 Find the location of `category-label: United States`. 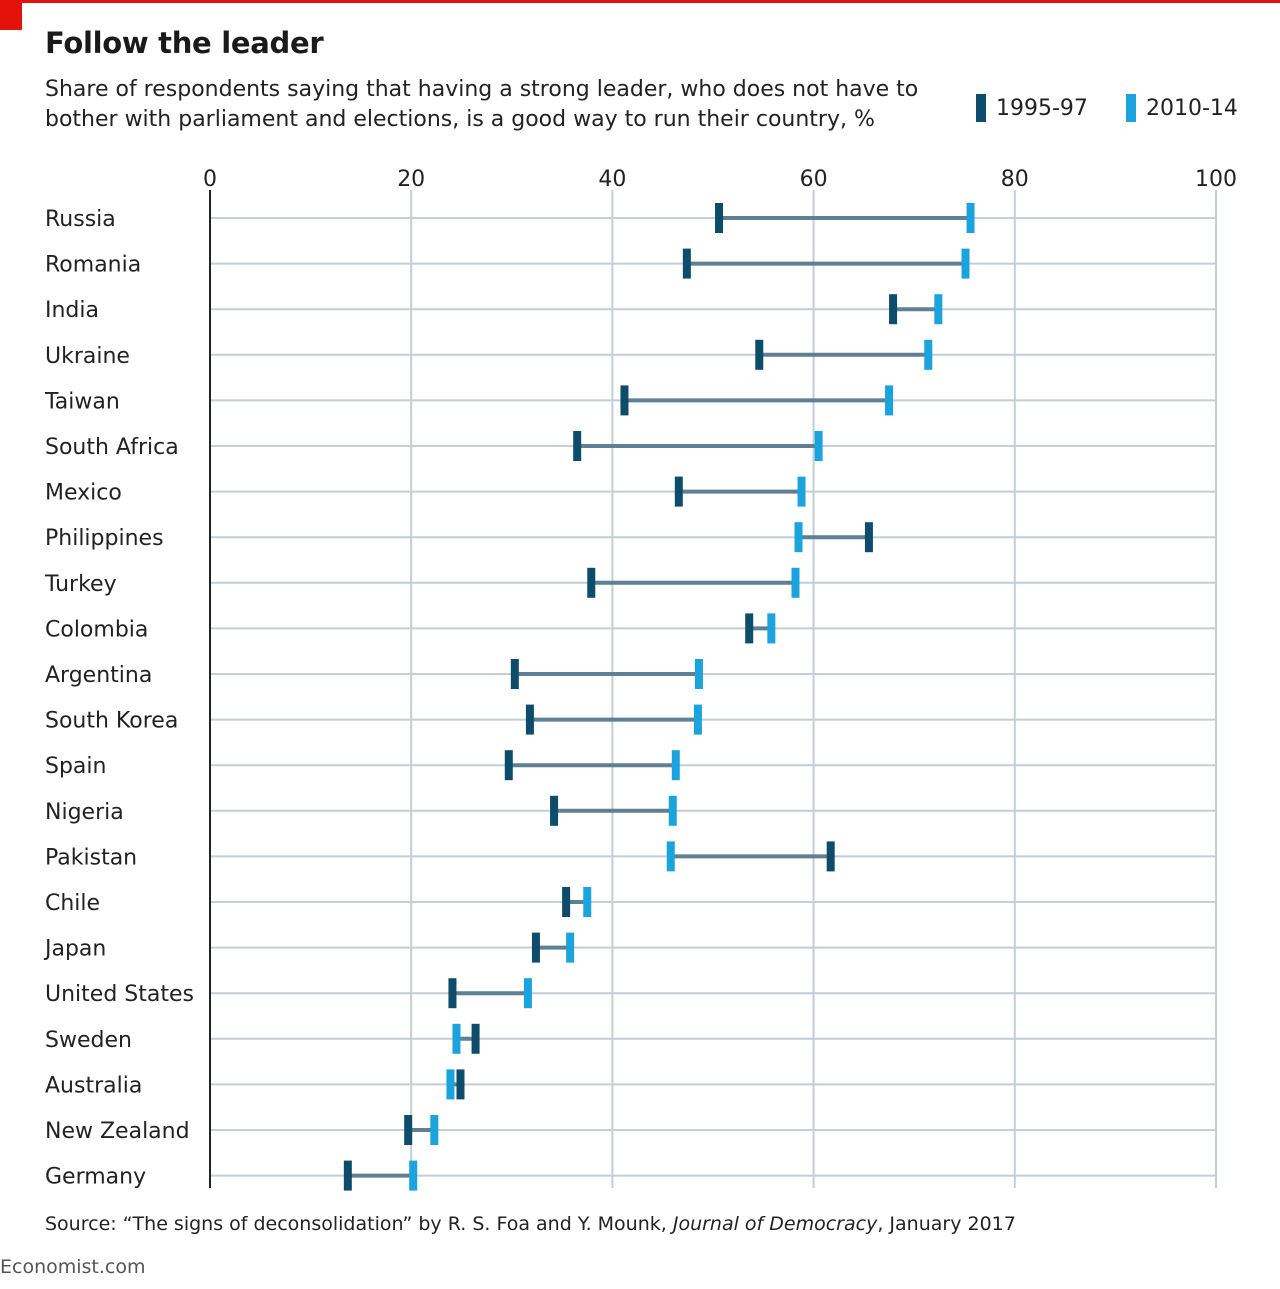

category-label: United States is located at coordinates (119, 994).